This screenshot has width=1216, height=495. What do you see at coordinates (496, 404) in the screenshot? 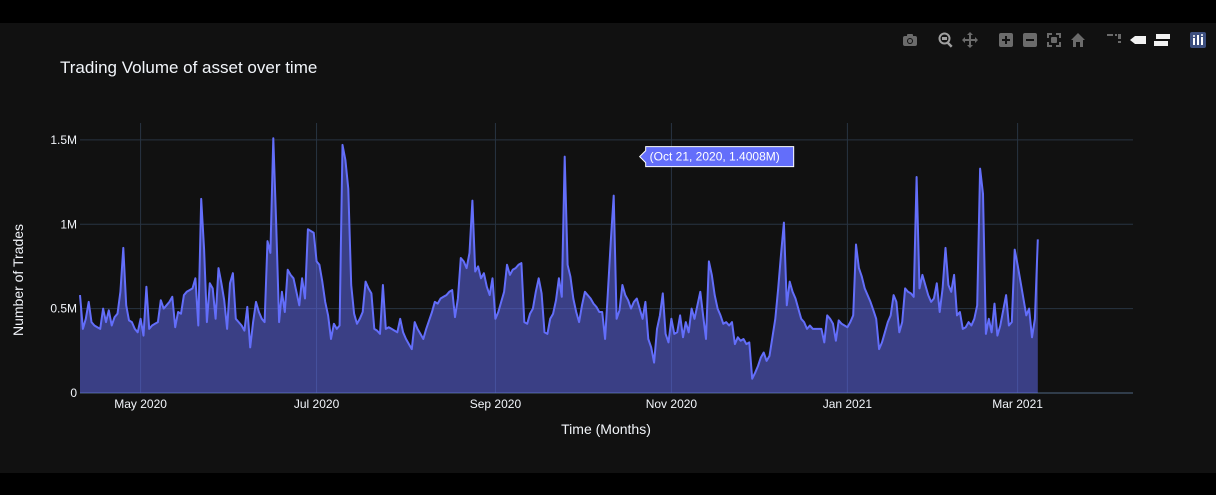
I see `x-tick-label: Sep 2020` at bounding box center [496, 404].